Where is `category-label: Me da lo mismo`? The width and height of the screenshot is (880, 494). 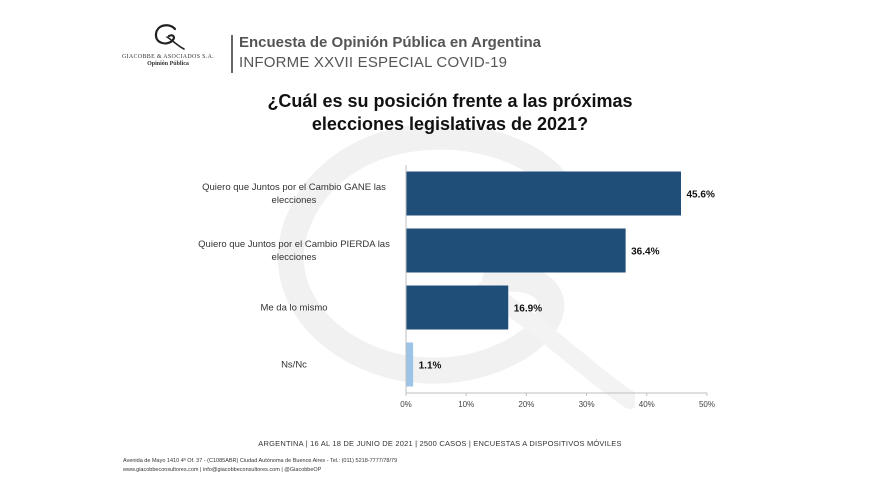 category-label: Me da lo mismo is located at coordinates (293, 308).